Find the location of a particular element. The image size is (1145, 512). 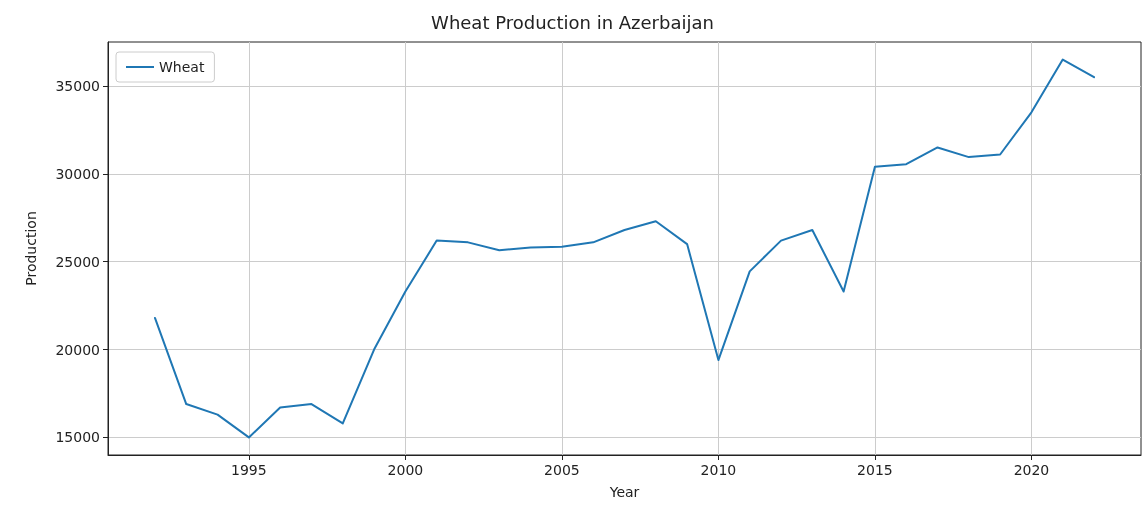

y-tick-label: 20000 is located at coordinates (77, 349).